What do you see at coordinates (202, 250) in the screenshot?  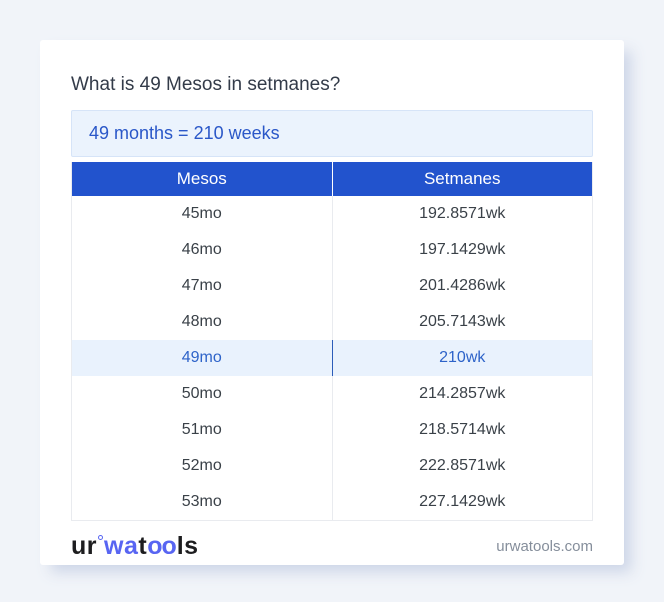 I see `mesos-cell: 46mo` at bounding box center [202, 250].